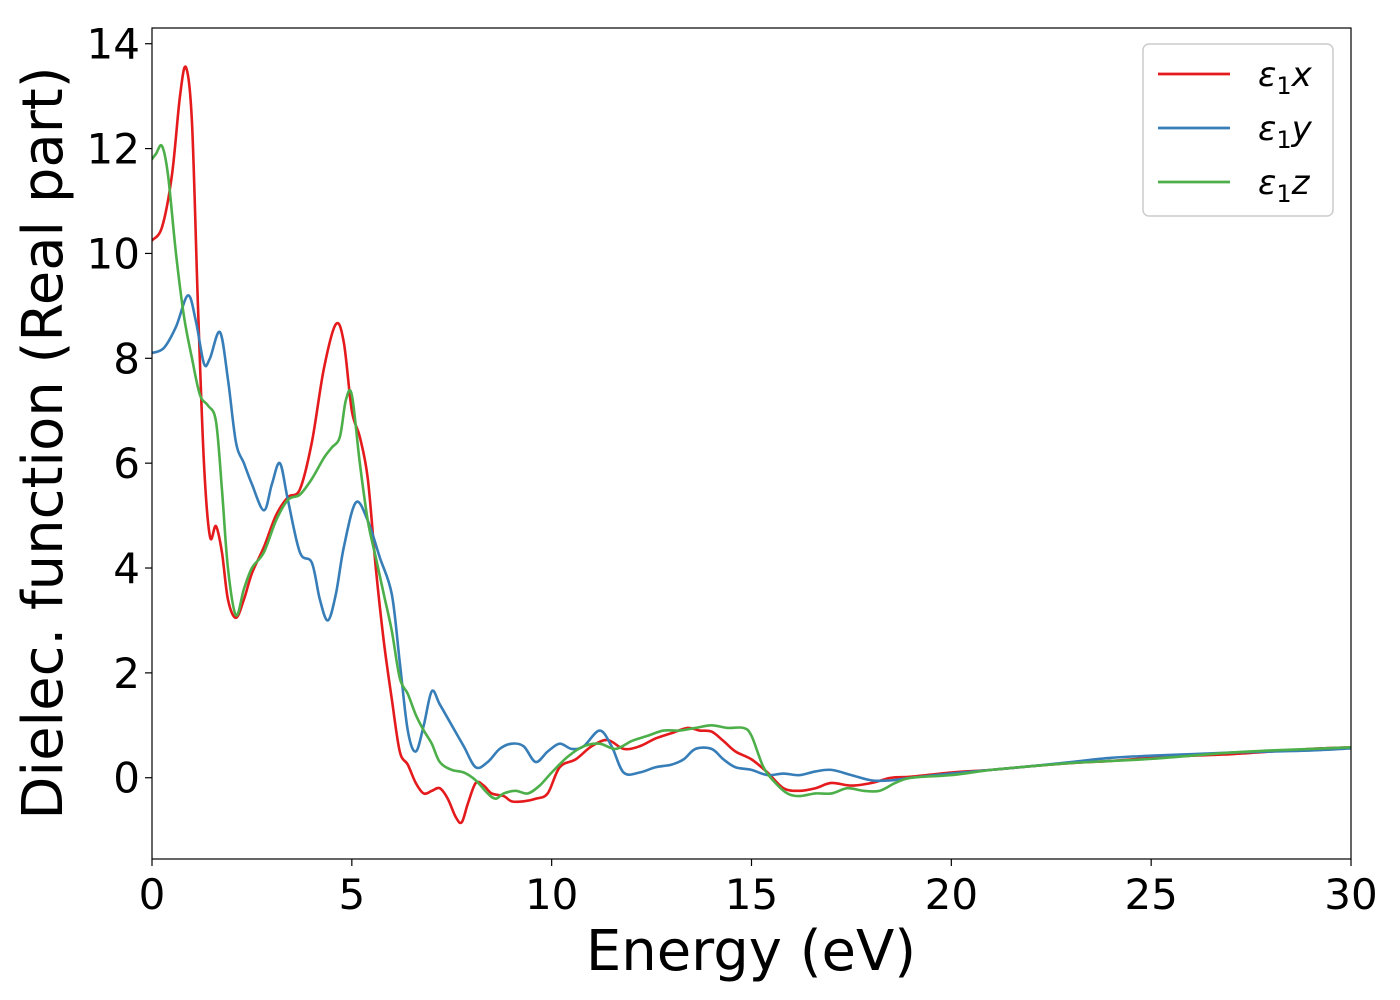  I want to click on legend: ε1x ε1y ε1z, so click(1238, 130).